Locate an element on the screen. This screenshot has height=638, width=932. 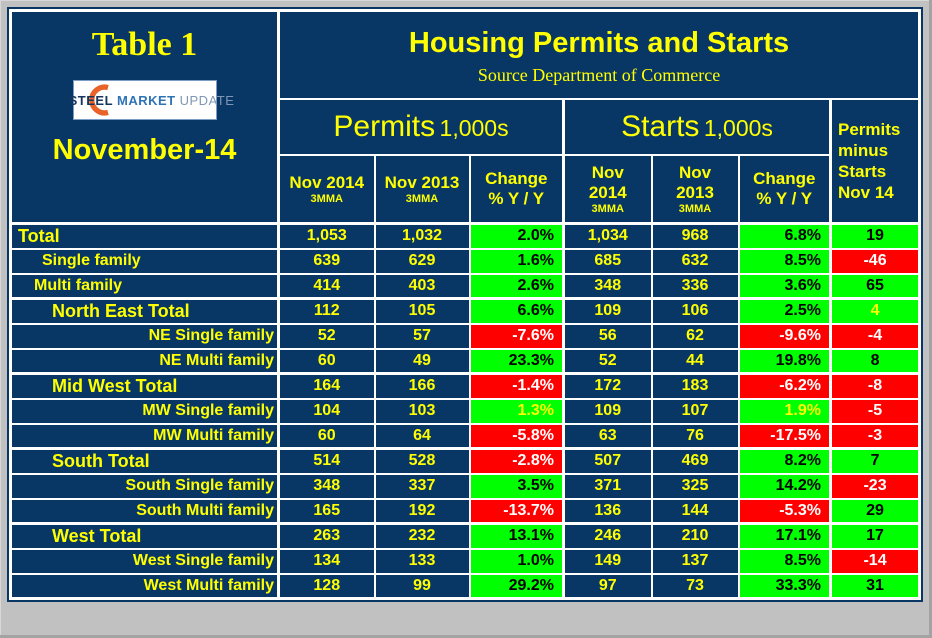
permits-2014-cell: 60 is located at coordinates (326, 436).